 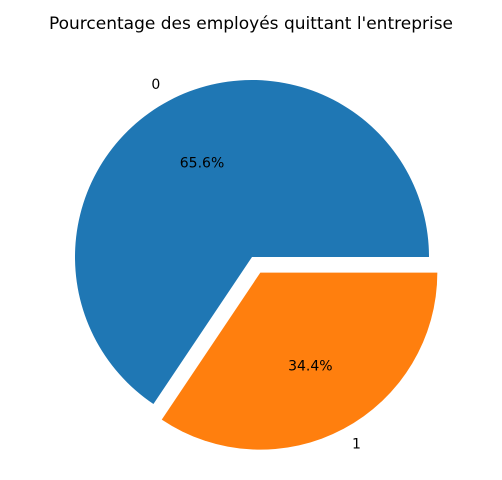 What do you see at coordinates (310, 366) in the screenshot?
I see `percent-label-1: 34.4%` at bounding box center [310, 366].